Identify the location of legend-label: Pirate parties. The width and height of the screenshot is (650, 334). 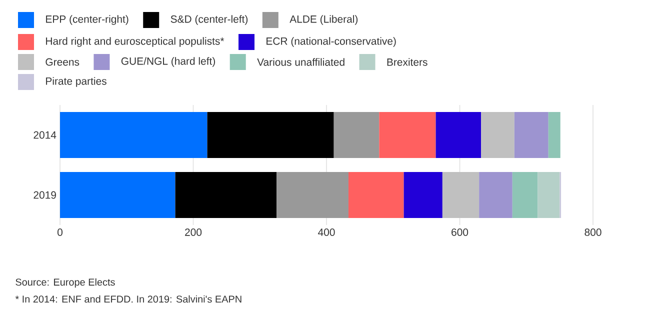
(76, 82).